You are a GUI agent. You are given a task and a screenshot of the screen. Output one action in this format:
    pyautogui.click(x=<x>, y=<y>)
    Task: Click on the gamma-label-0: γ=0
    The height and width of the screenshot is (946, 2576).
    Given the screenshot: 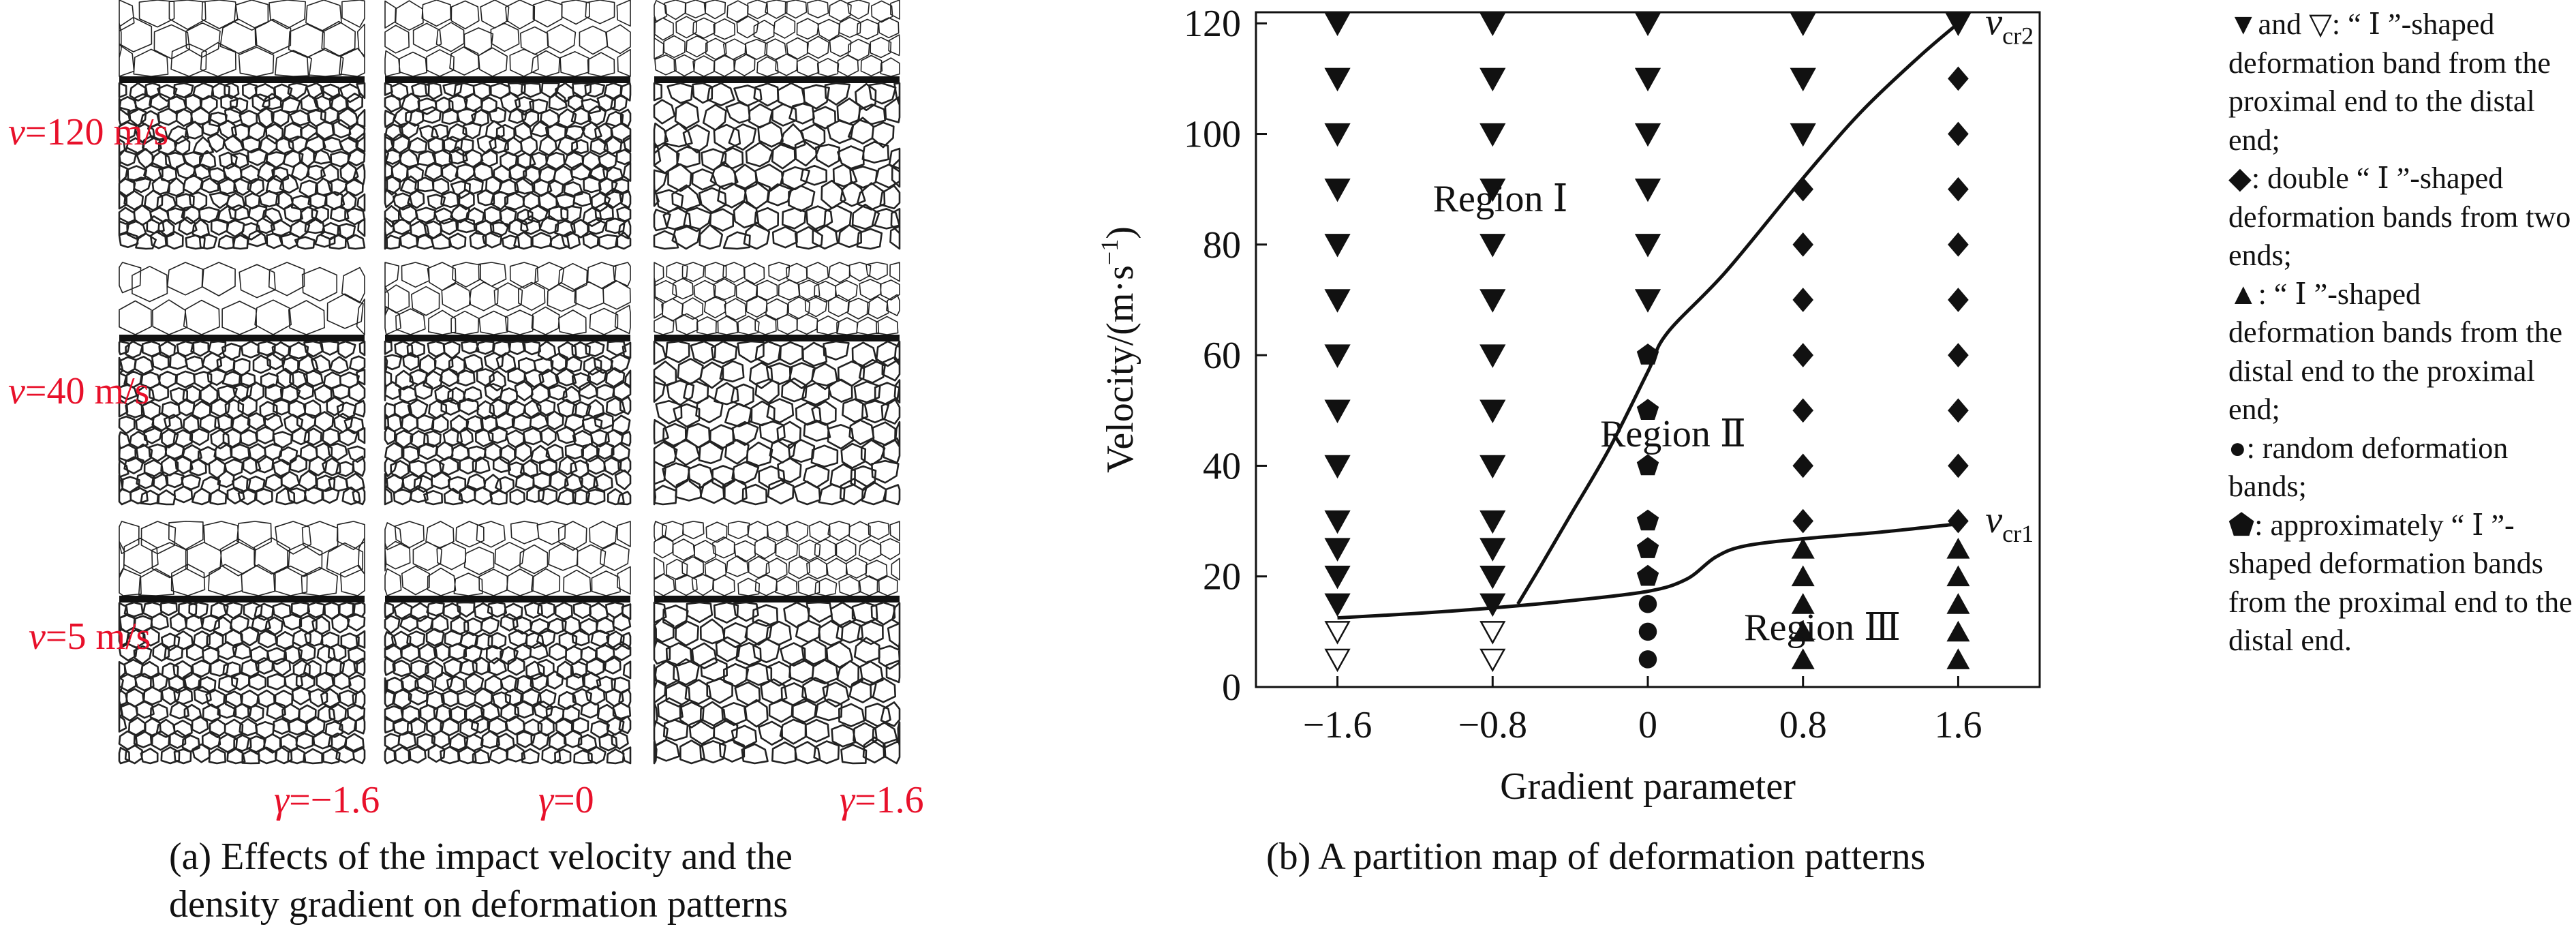 What is the action you would take?
    pyautogui.click(x=566, y=800)
    